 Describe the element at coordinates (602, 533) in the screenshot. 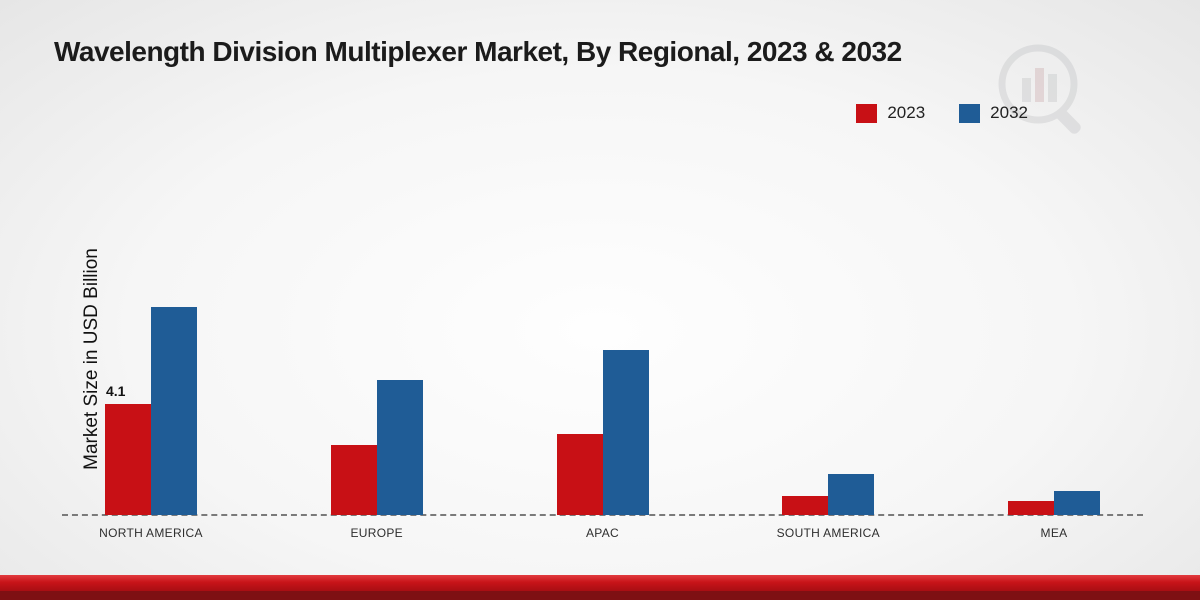

I see `category-label: APAC` at that location.